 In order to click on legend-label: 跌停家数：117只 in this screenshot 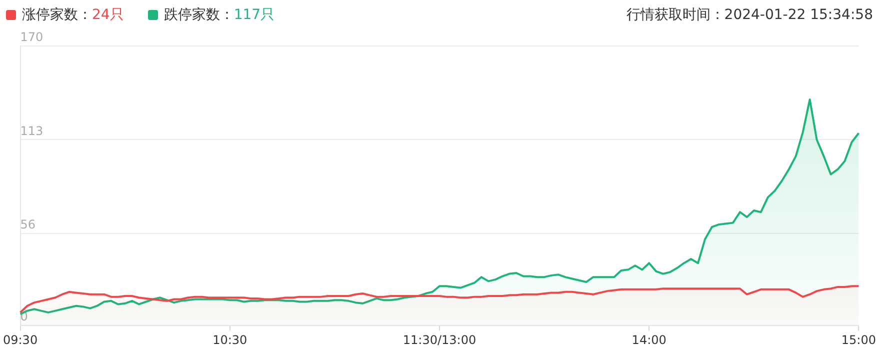, I will do `click(219, 15)`.